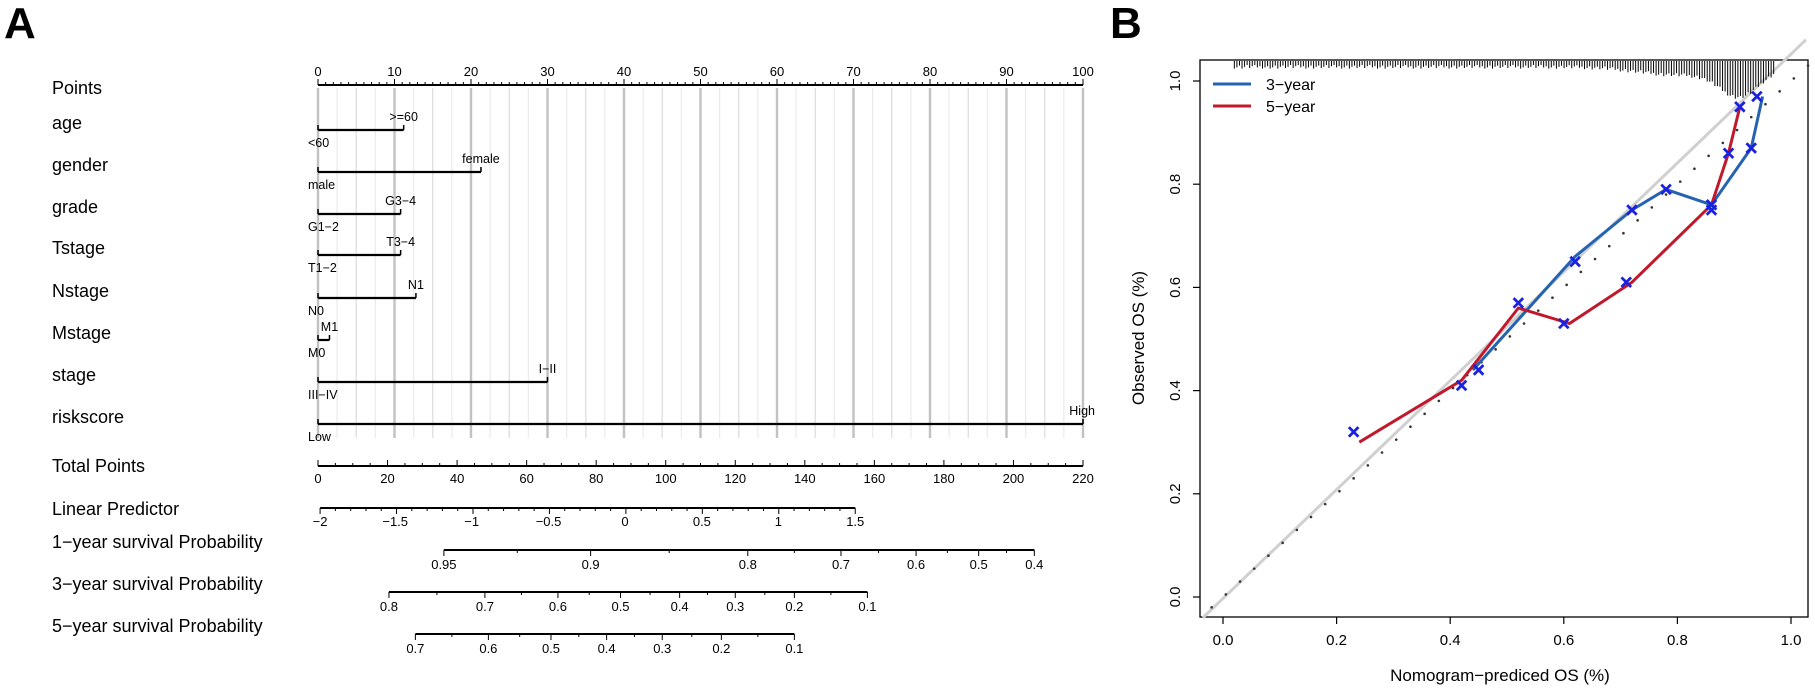 The height and width of the screenshot is (694, 1815). Describe the element at coordinates (777, 71) in the screenshot. I see `points-tick-label: 60` at that location.